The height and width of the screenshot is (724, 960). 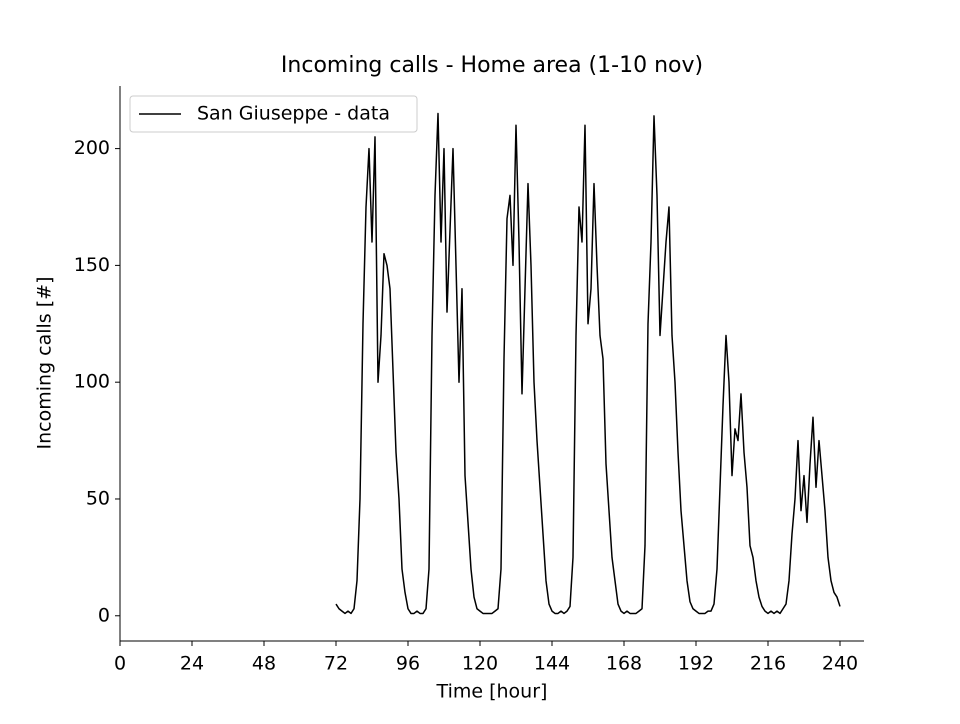 What do you see at coordinates (408, 664) in the screenshot?
I see `x-tick-label: 96` at bounding box center [408, 664].